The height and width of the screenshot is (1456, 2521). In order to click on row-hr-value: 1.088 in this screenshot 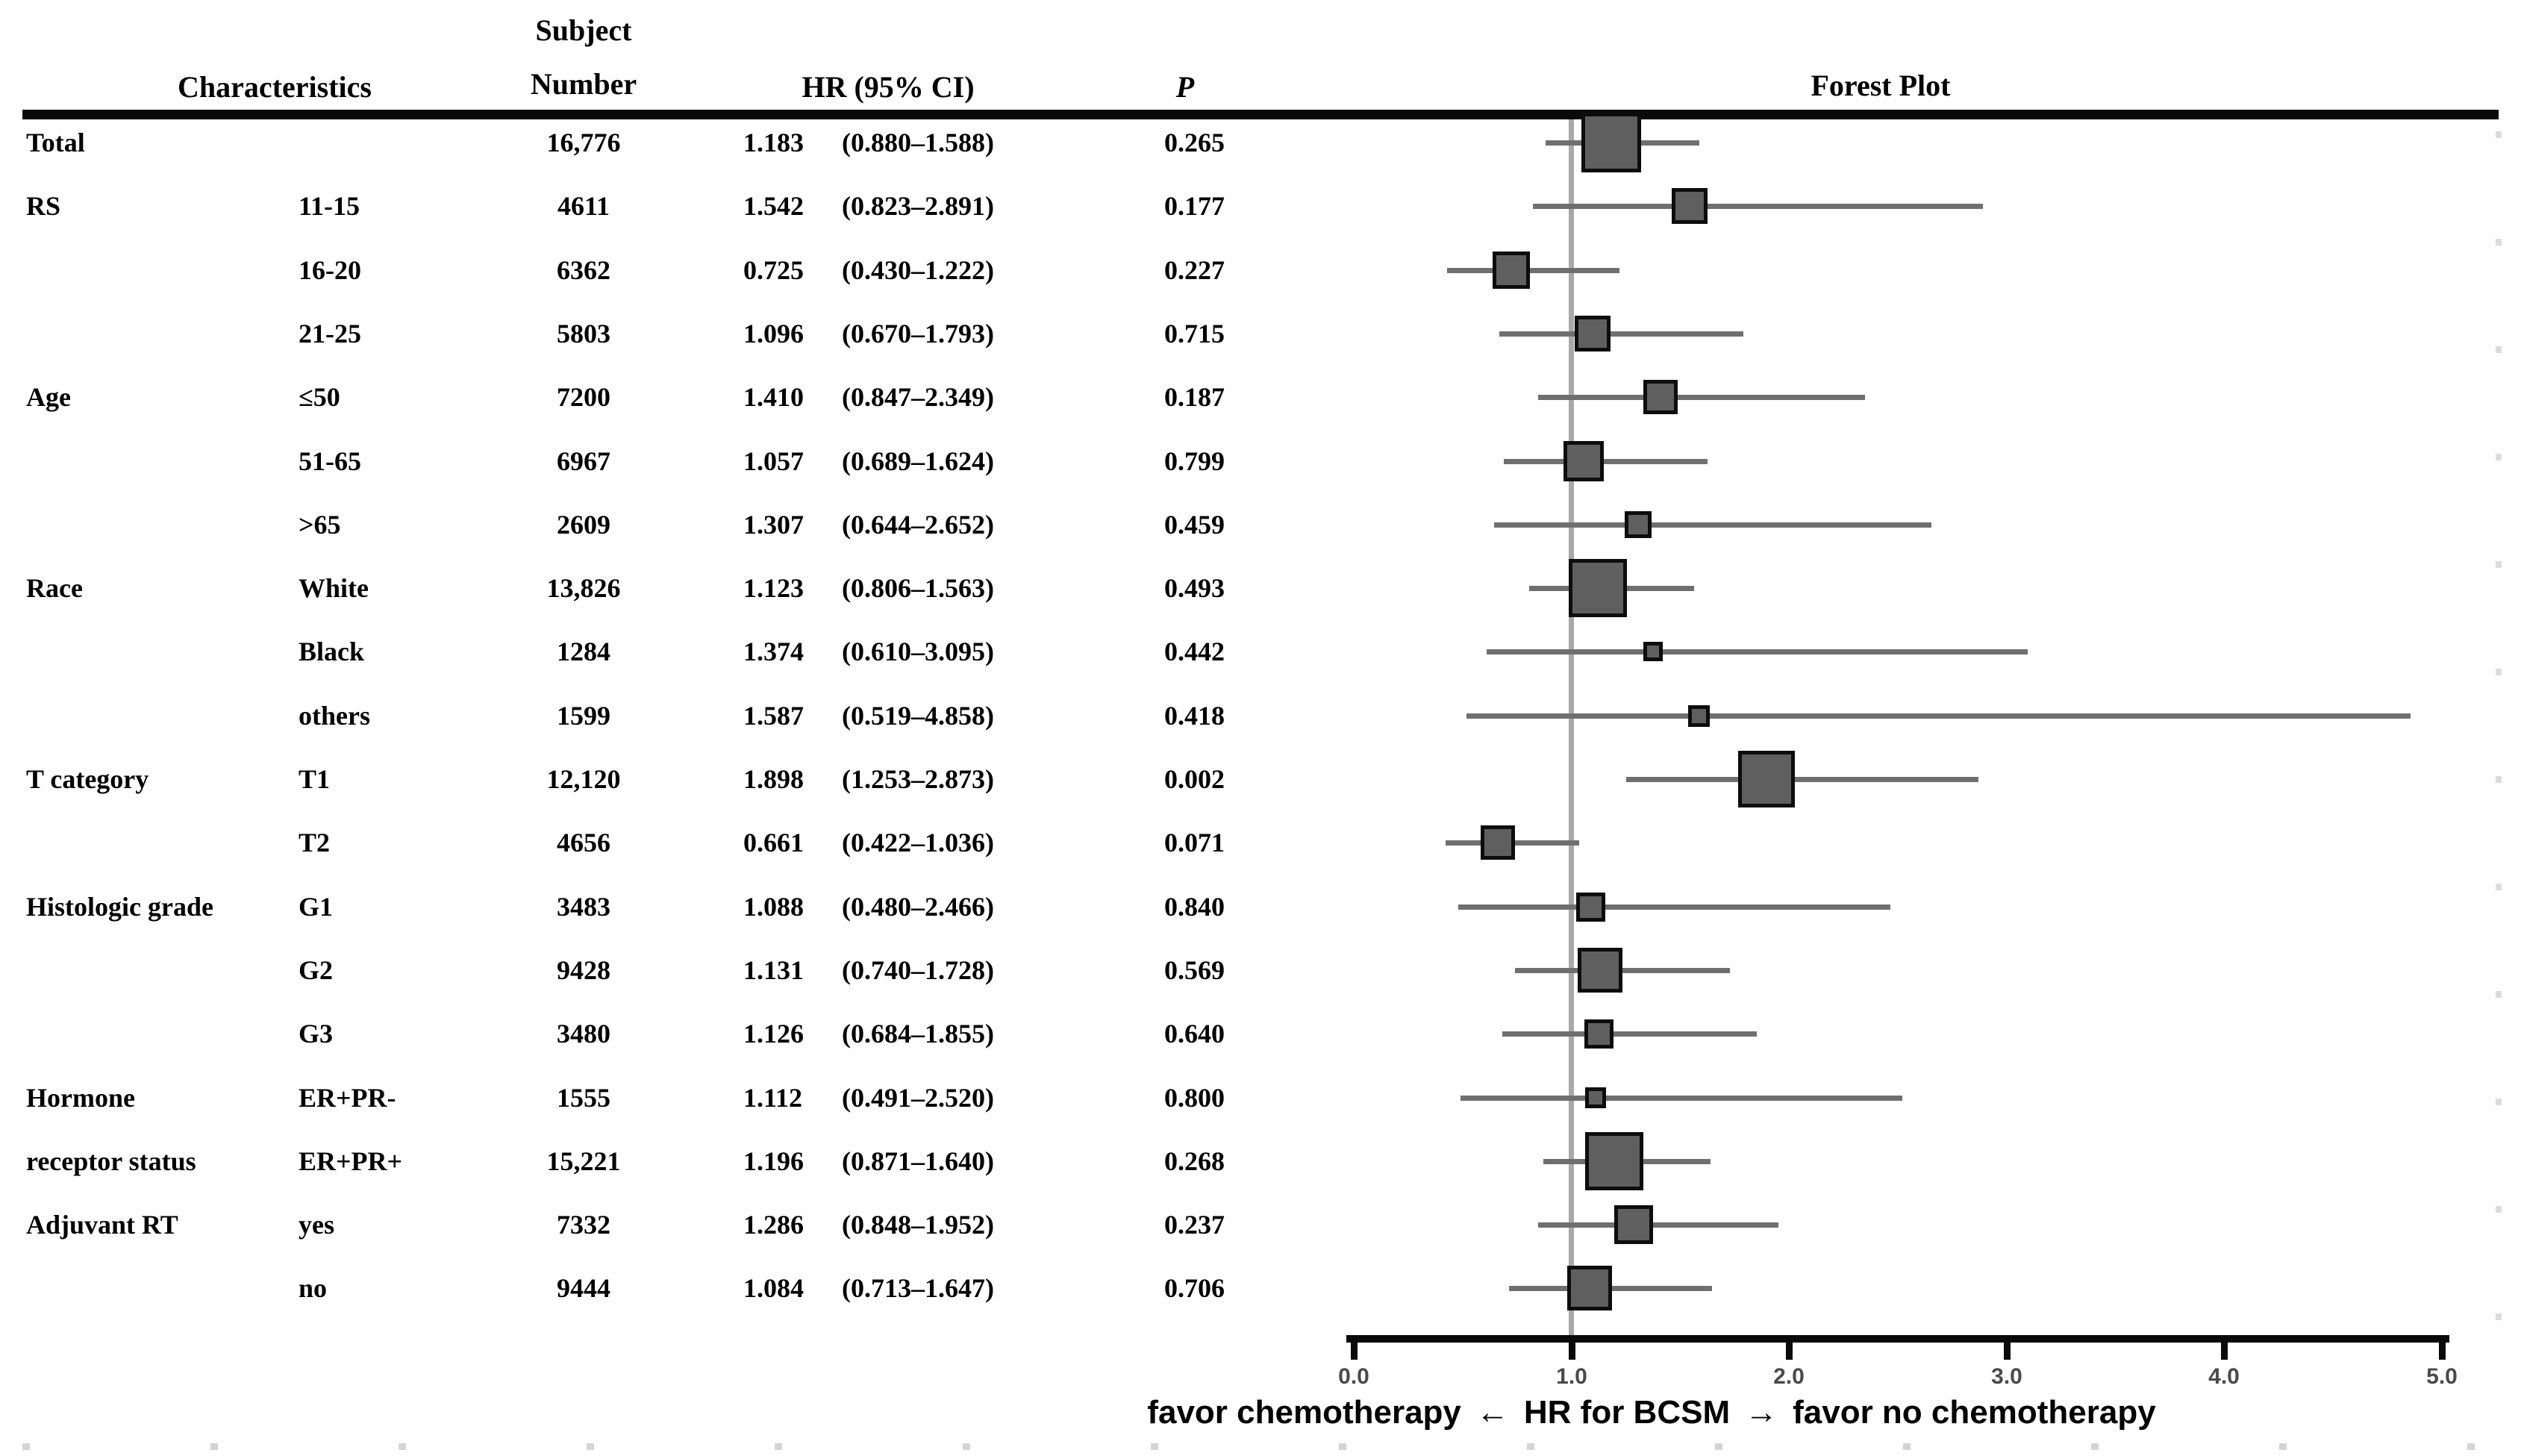, I will do `click(773, 907)`.